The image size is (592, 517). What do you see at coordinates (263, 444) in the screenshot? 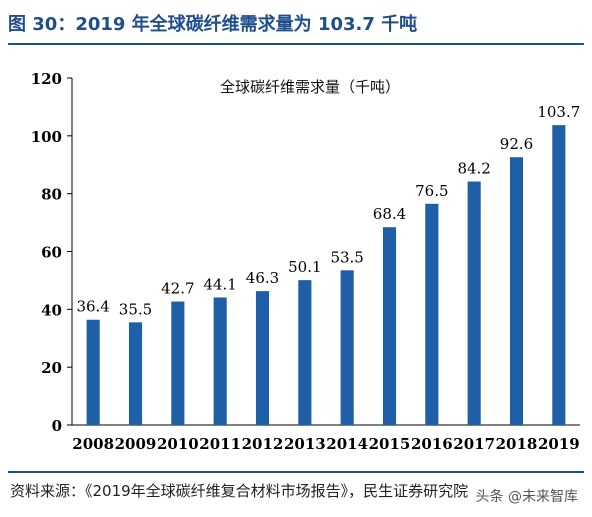
I see `x-tick-label-2012: 2012` at bounding box center [263, 444].